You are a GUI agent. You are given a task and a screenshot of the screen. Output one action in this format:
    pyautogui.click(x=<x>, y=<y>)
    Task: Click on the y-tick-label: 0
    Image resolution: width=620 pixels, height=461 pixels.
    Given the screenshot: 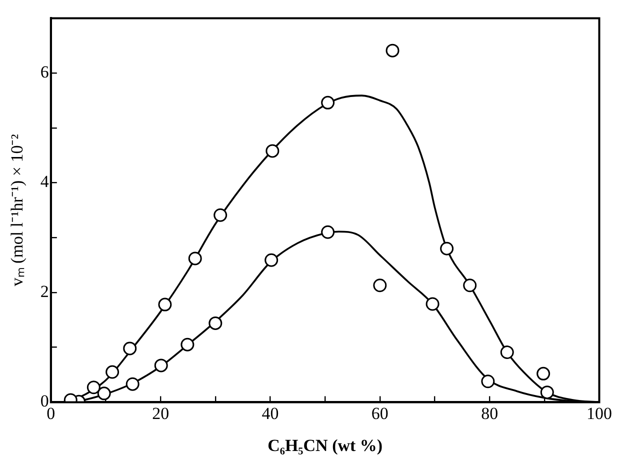 What is the action you would take?
    pyautogui.click(x=44, y=401)
    